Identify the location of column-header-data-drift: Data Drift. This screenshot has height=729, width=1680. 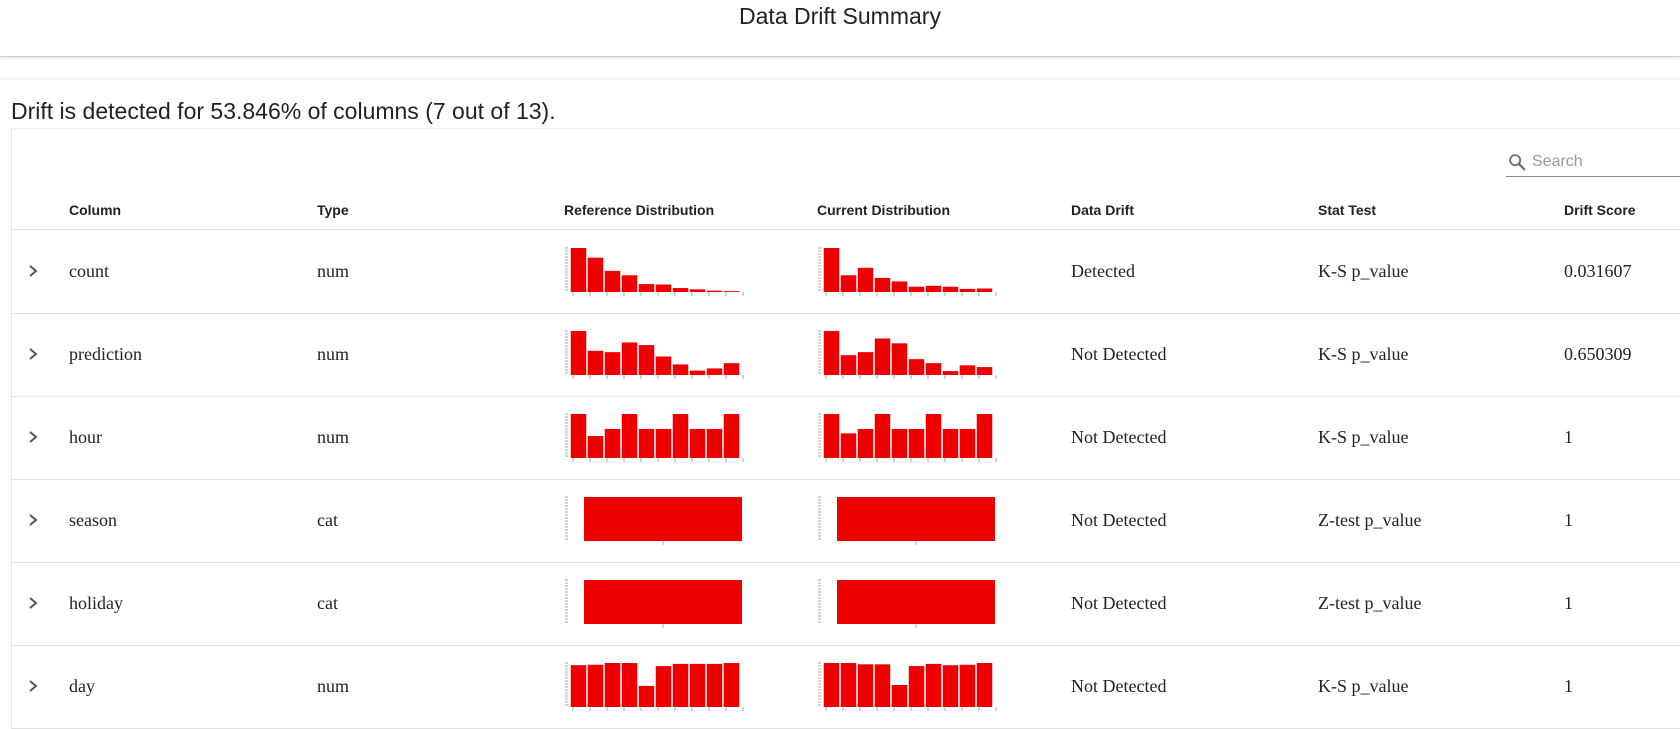
(1103, 210).